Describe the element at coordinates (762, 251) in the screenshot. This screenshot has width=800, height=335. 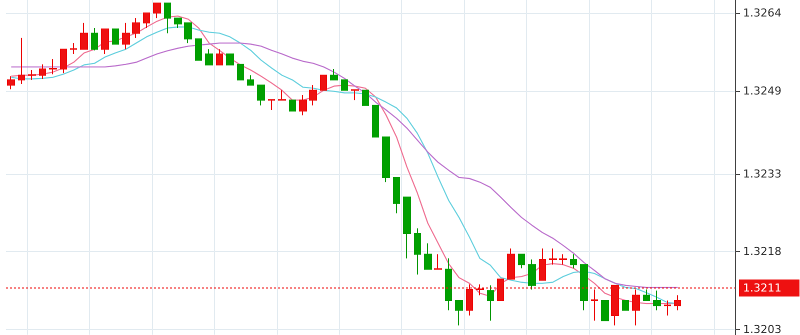
I see `y-tick-label: 1.3218` at that location.